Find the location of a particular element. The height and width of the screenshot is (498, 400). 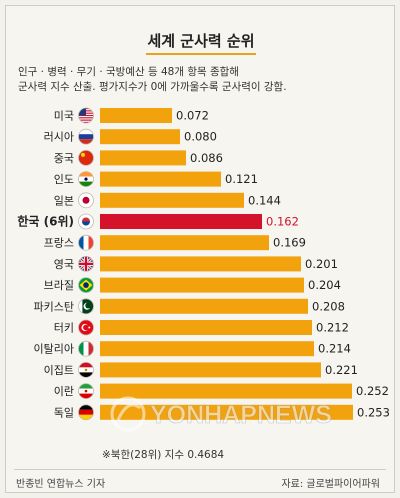

chart-title: 세계 군사력 순위 is located at coordinates (201, 41).